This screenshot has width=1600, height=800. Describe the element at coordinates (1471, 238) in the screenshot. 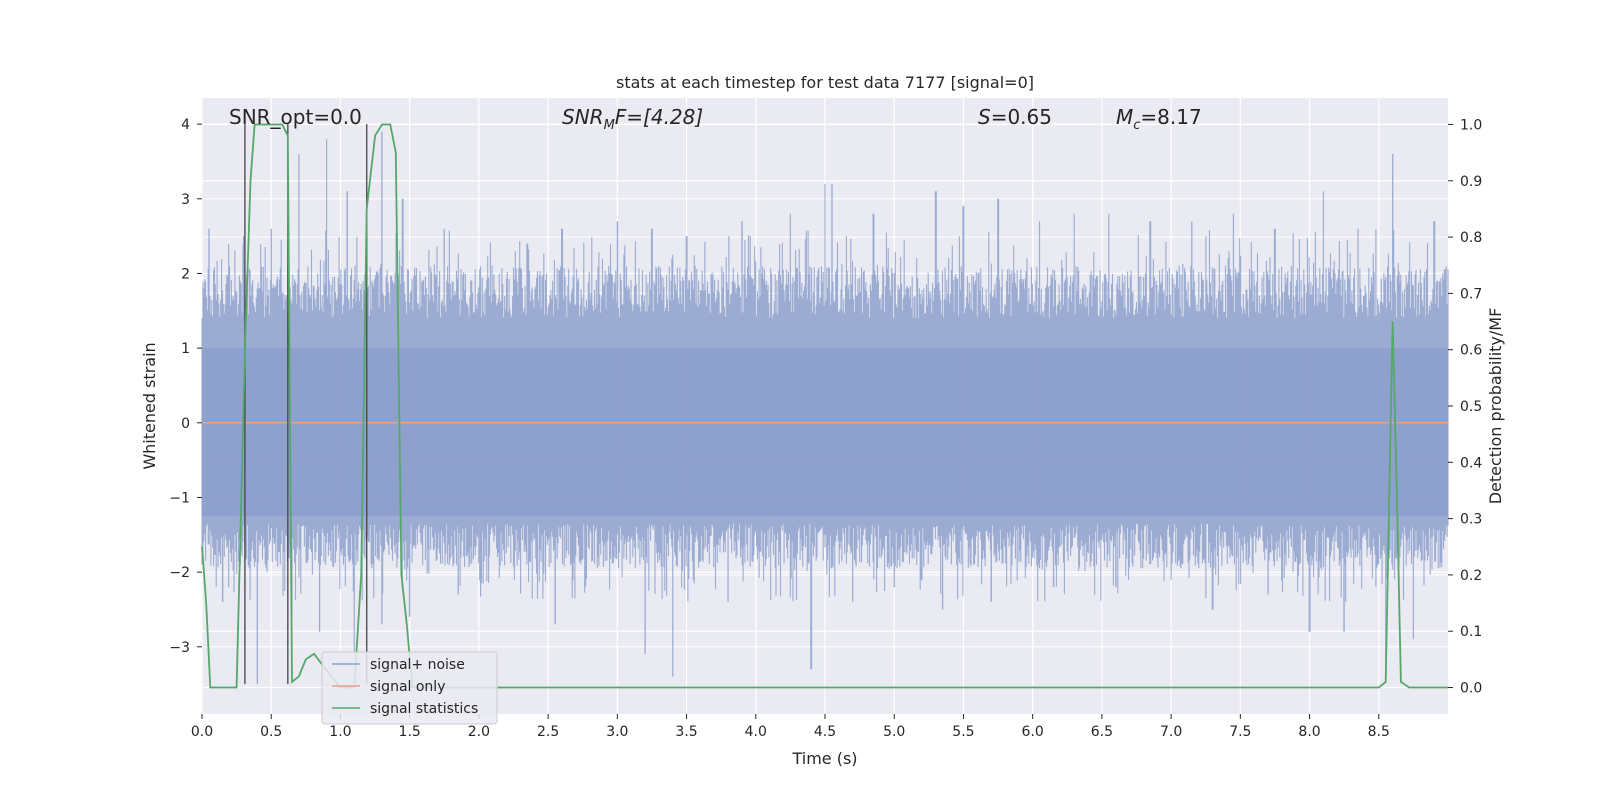

I see `y-right-tick-label-8: 0.8` at that location.